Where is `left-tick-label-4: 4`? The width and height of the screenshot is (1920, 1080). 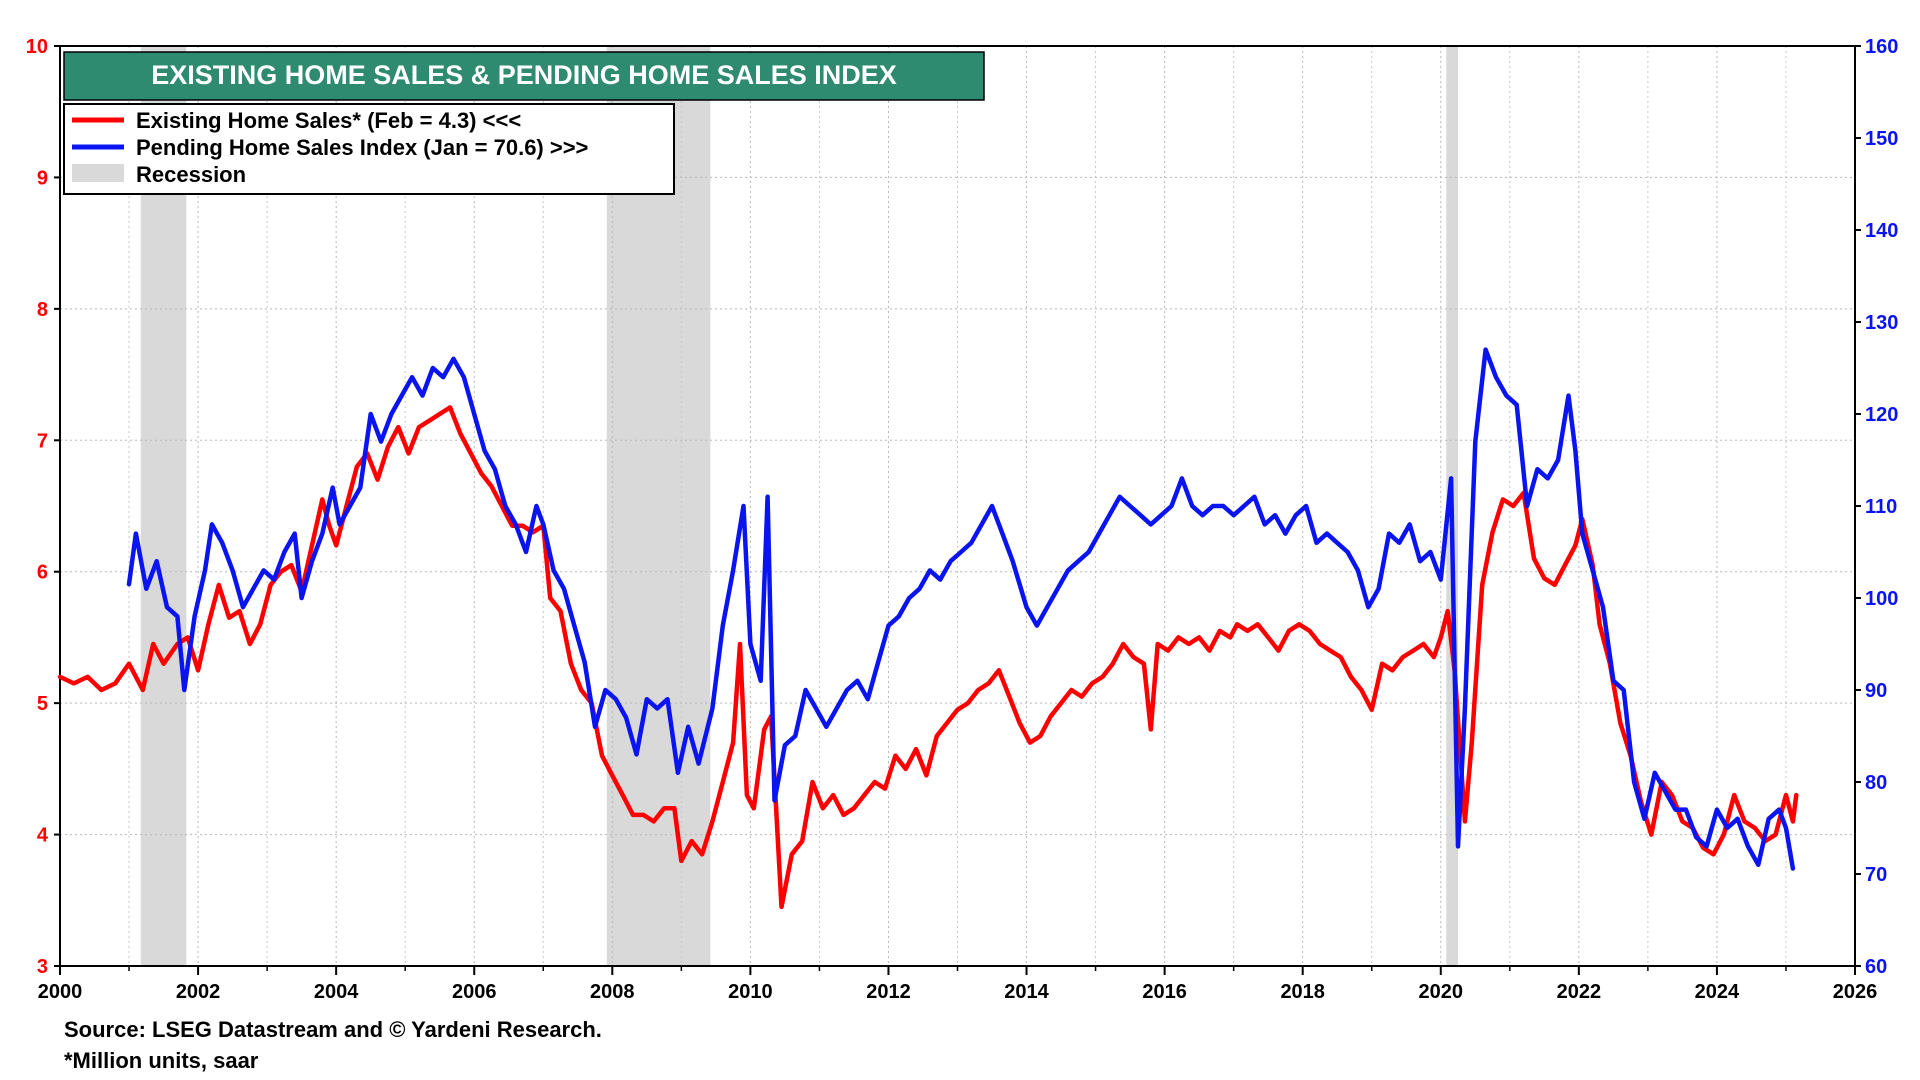
left-tick-label-4: 4 is located at coordinates (43, 836).